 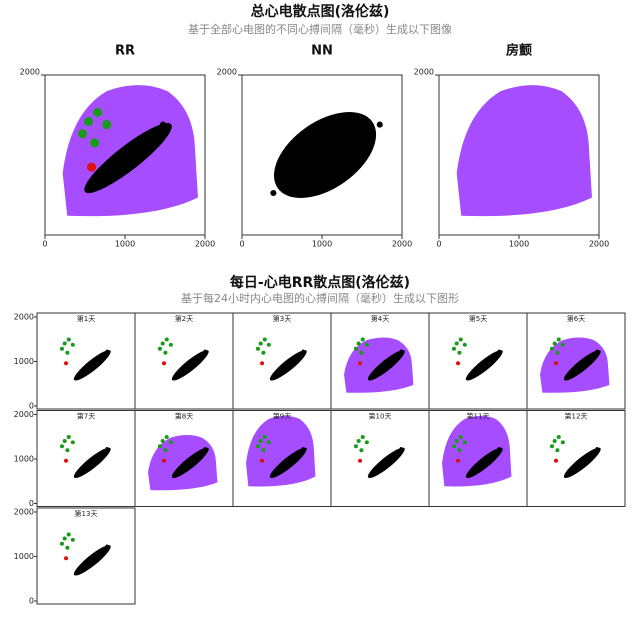 I want to click on panel-title: 第3天, so click(x=282, y=318).